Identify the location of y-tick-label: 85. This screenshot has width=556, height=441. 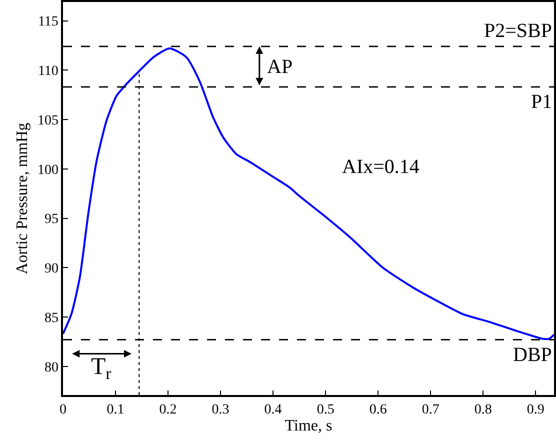
(51, 318).